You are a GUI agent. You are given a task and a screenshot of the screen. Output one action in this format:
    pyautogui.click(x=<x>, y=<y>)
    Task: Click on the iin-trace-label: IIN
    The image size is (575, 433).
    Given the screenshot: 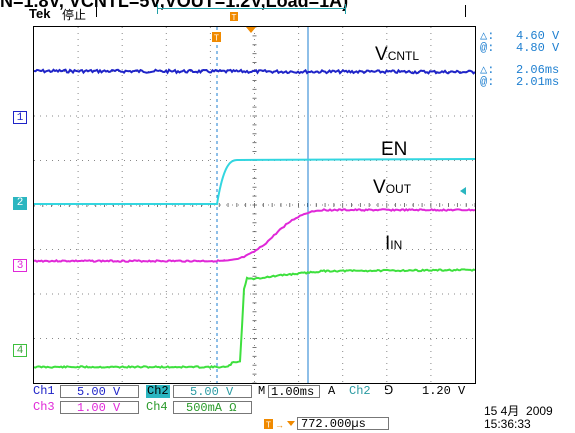 What is the action you would take?
    pyautogui.click(x=393, y=244)
    